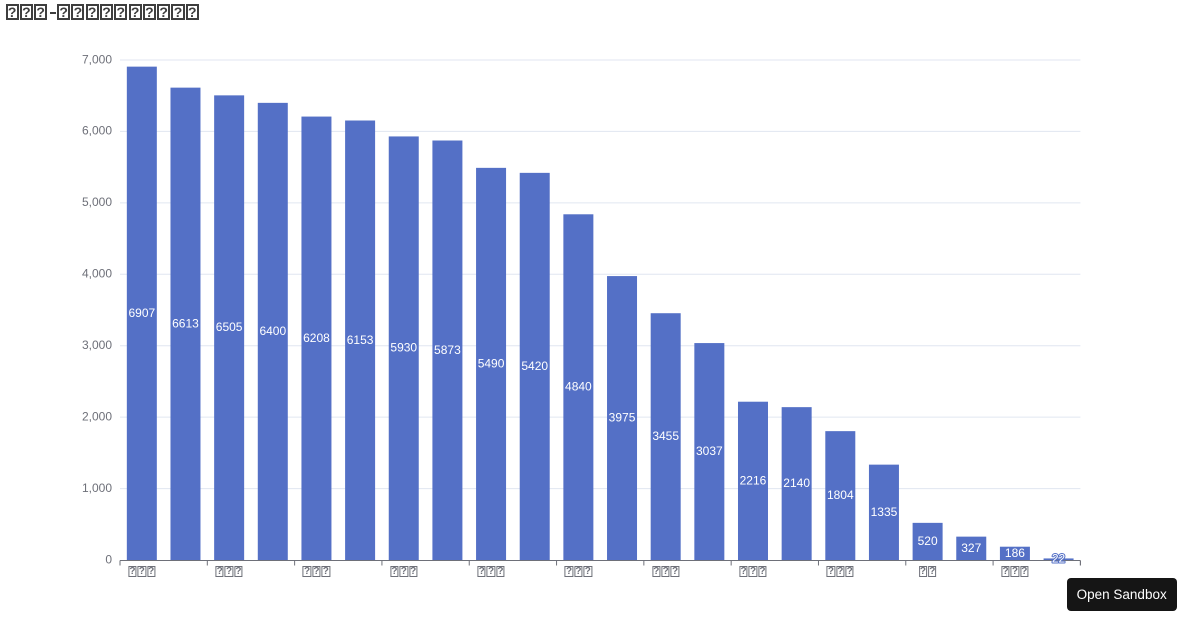  What do you see at coordinates (97, 416) in the screenshot?
I see `svg-text: 2,000` at bounding box center [97, 416].